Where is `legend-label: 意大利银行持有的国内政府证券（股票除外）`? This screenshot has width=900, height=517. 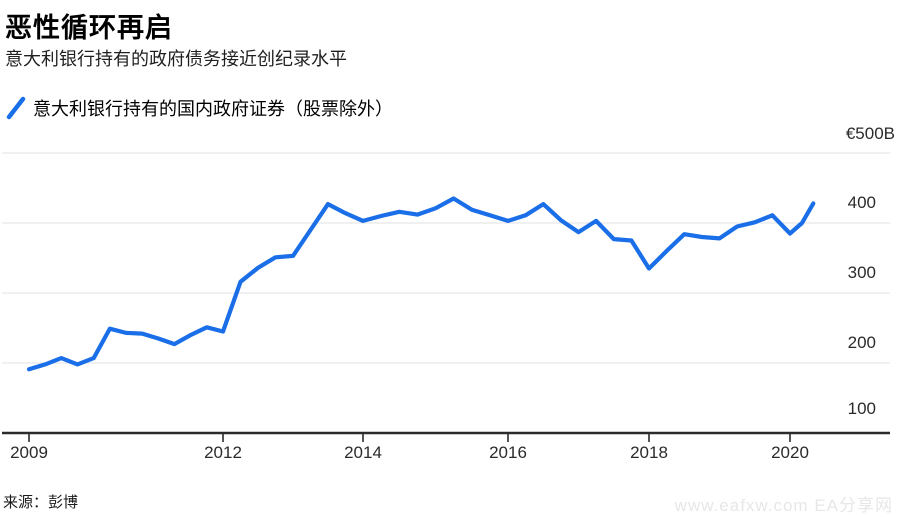
legend-label: 意大利银行持有的国内政府证券（股票除外） is located at coordinates (213, 109).